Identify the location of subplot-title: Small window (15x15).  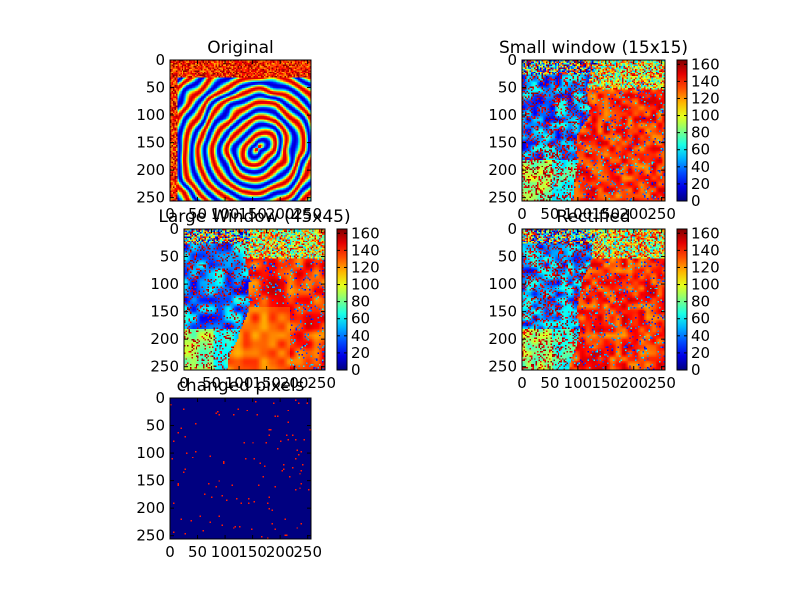
(593, 48).